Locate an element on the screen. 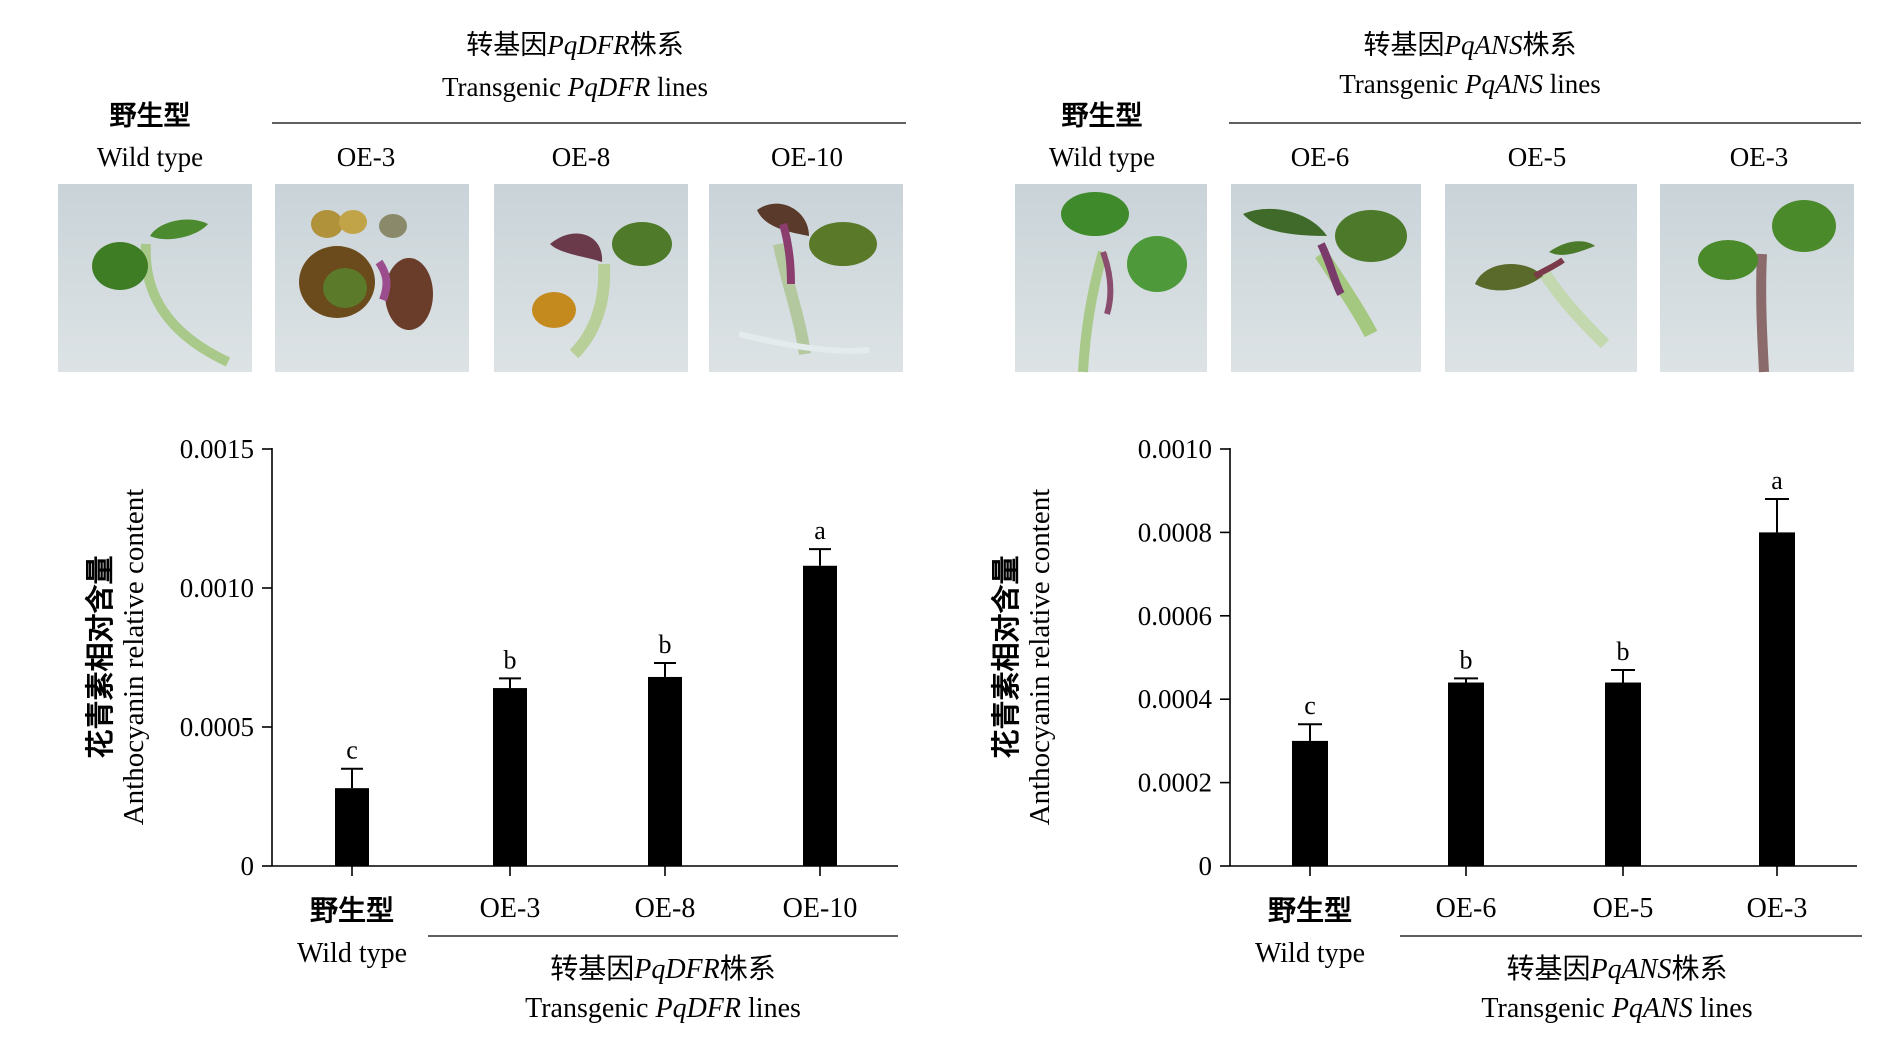 The height and width of the screenshot is (1055, 1890). x-tick-label: OE-6 is located at coordinates (1466, 908).